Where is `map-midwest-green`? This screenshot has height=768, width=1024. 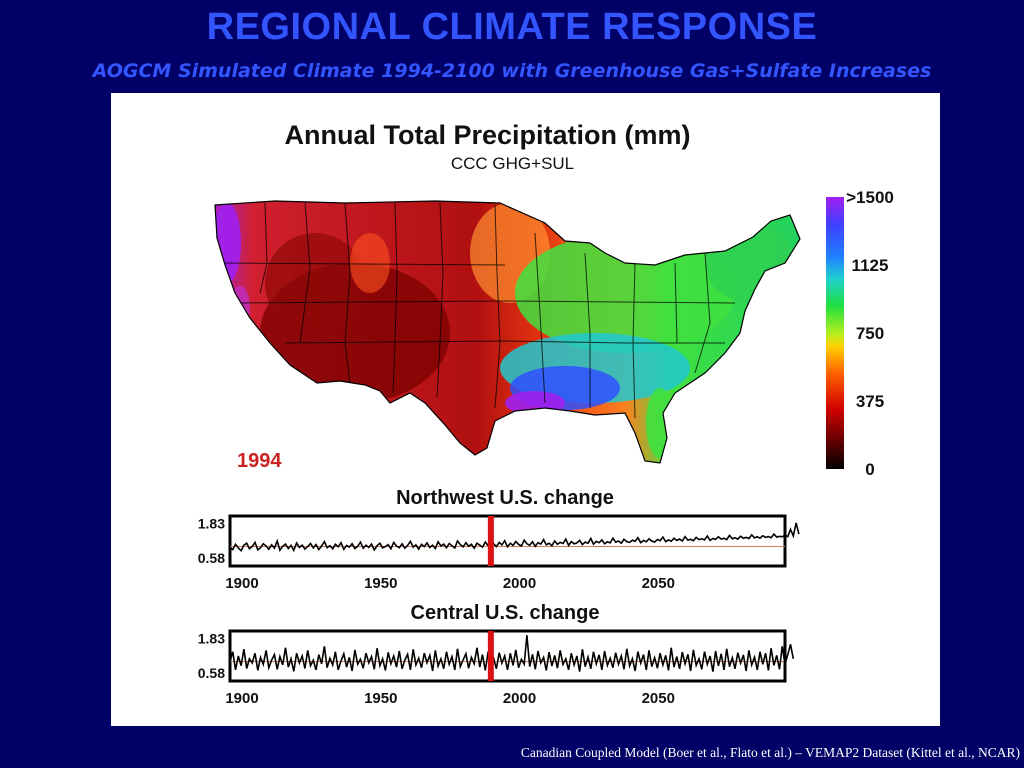 map-midwest-green is located at coordinates (625, 293).